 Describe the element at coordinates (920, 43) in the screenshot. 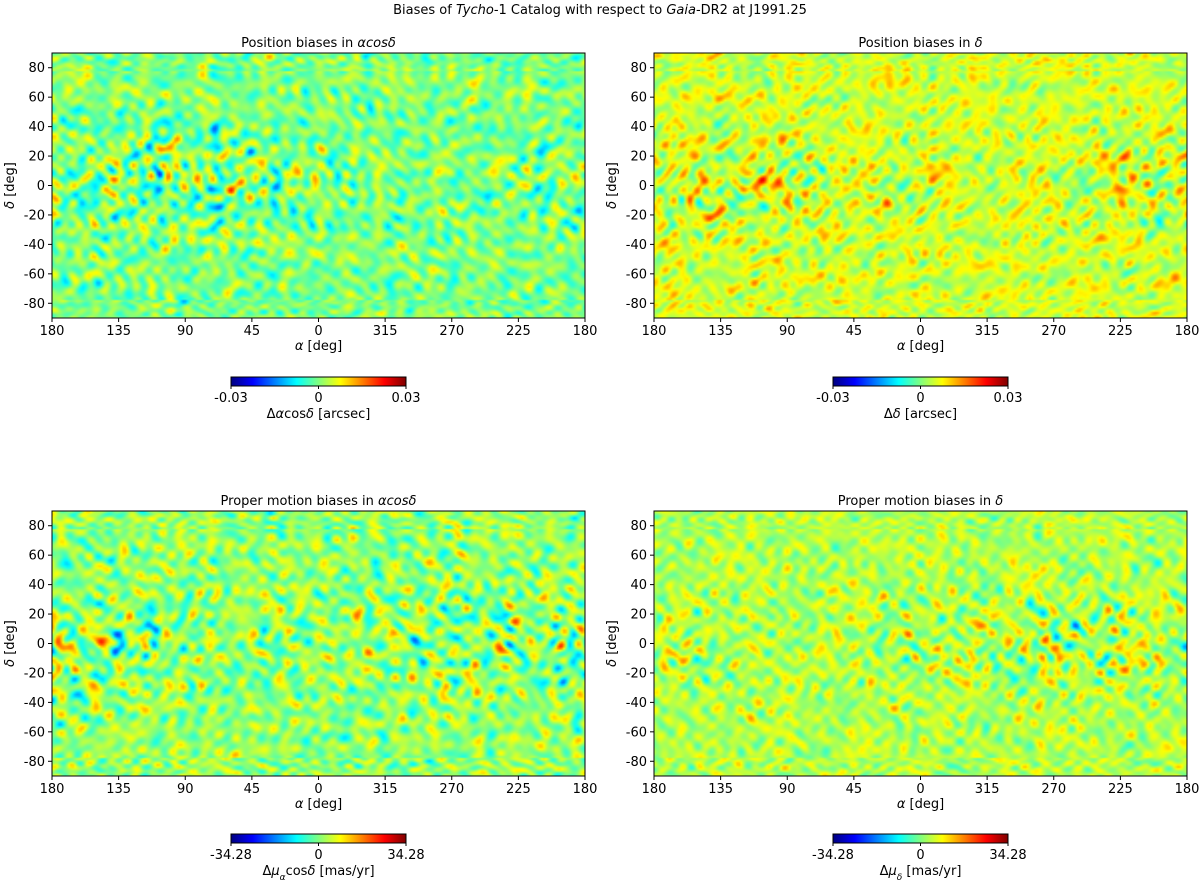

I see `panel-title: Position biases in δ` at that location.